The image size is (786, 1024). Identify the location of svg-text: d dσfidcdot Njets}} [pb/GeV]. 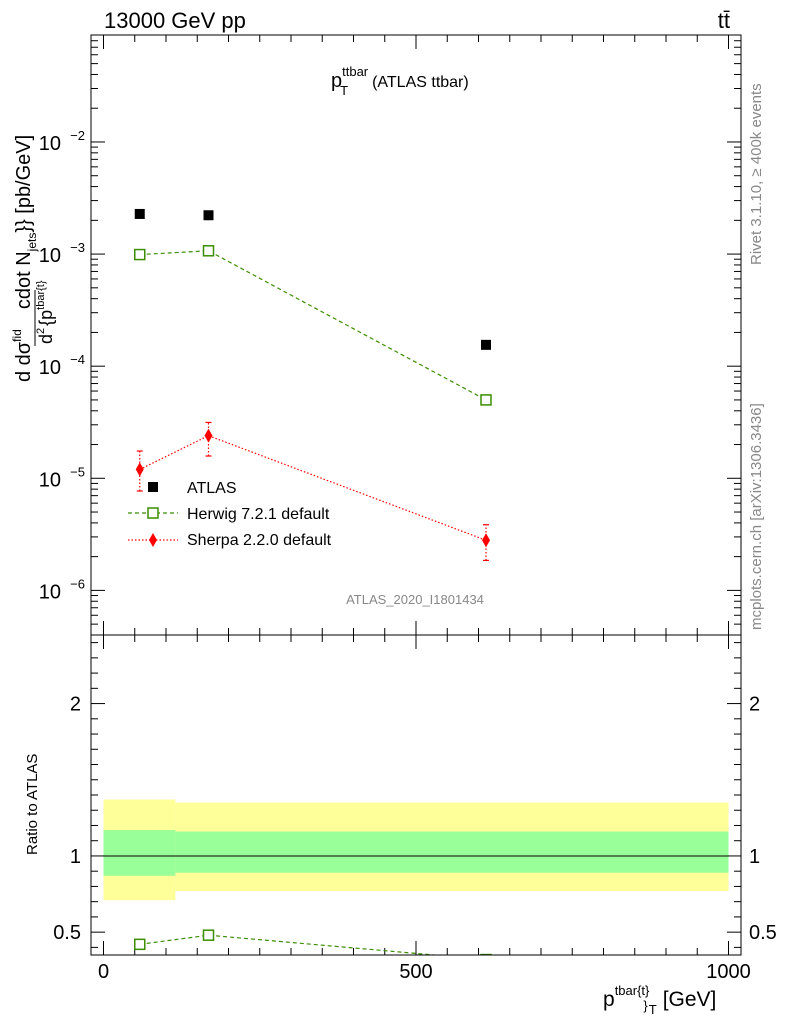
(24, 258).